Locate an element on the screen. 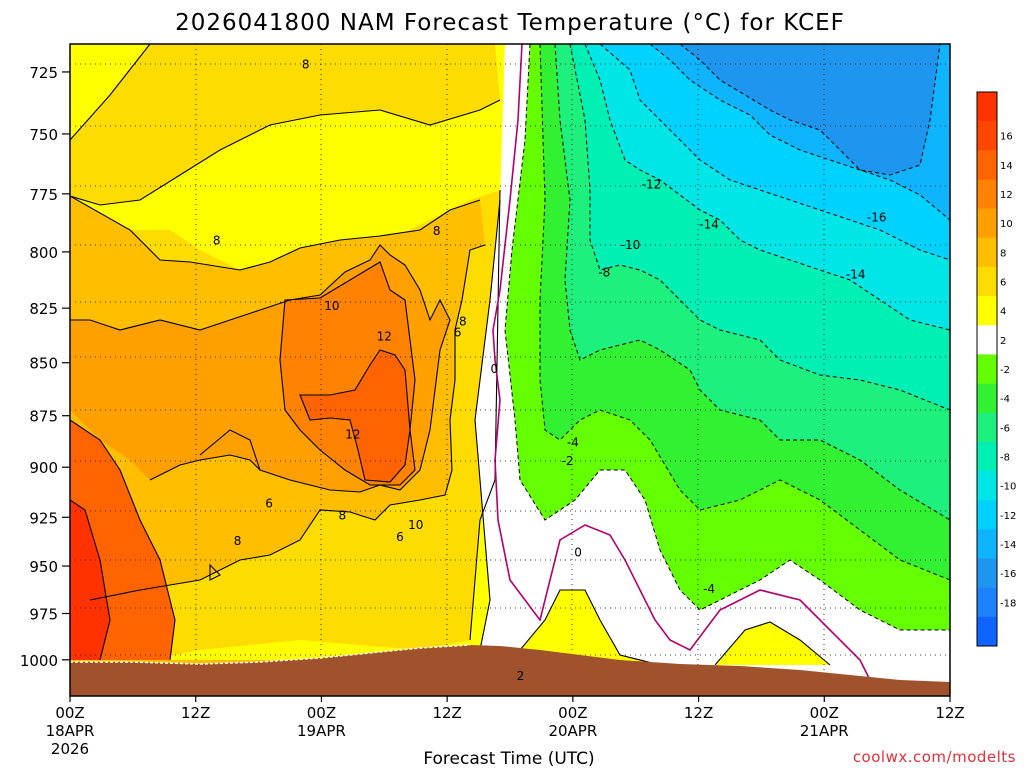 This screenshot has width=1024, height=768. y-axis: 725 750 775 800 825 850 875 900 925 950 975 1000 is located at coordinates (45, 367).